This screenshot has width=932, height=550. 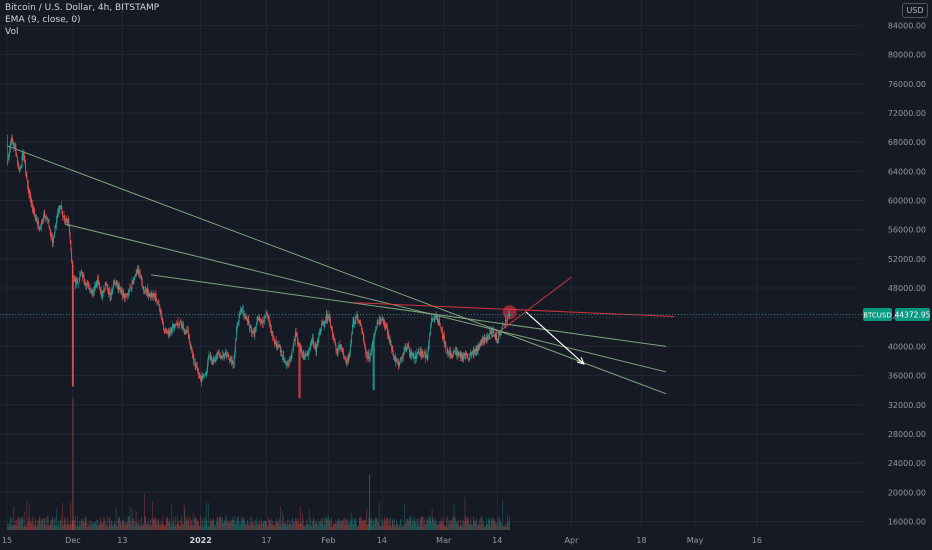 What do you see at coordinates (328, 540) in the screenshot?
I see `x-tick-label: Feb` at bounding box center [328, 540].